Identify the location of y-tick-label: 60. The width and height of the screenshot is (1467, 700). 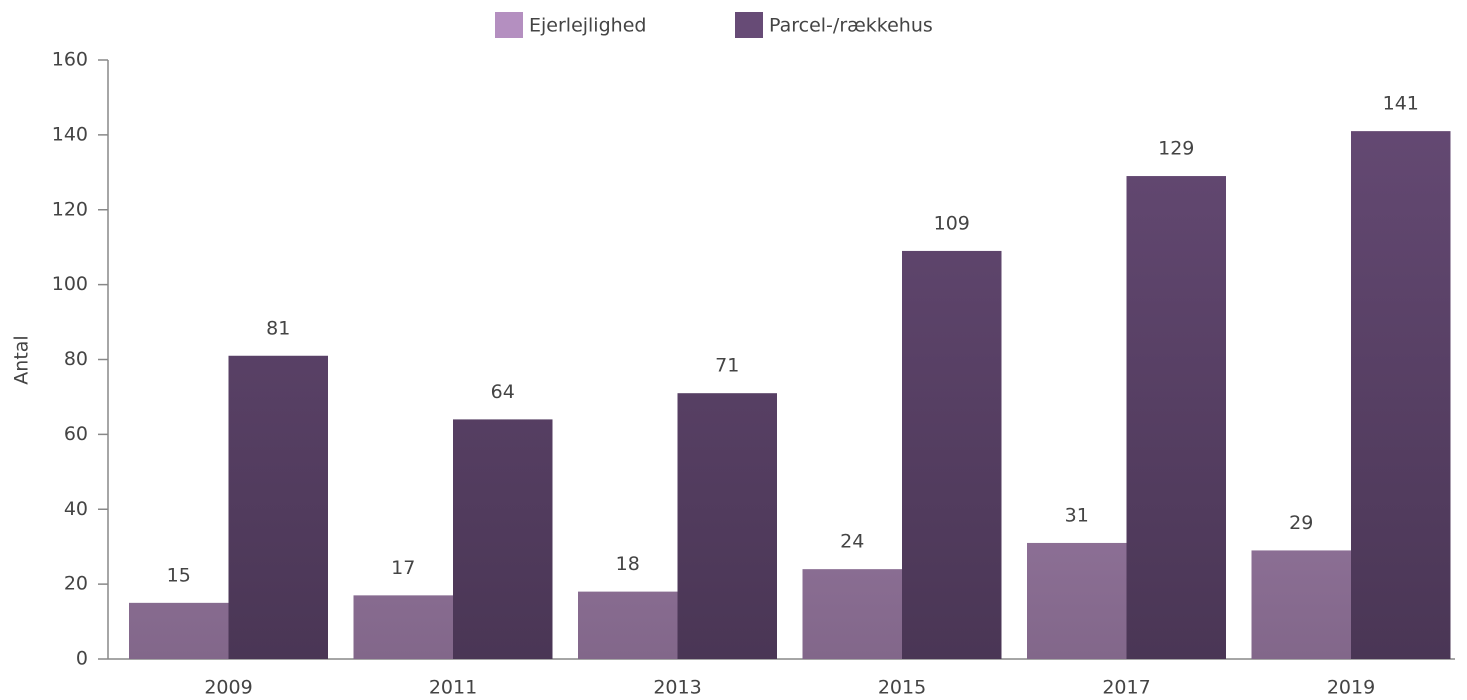
(76, 434).